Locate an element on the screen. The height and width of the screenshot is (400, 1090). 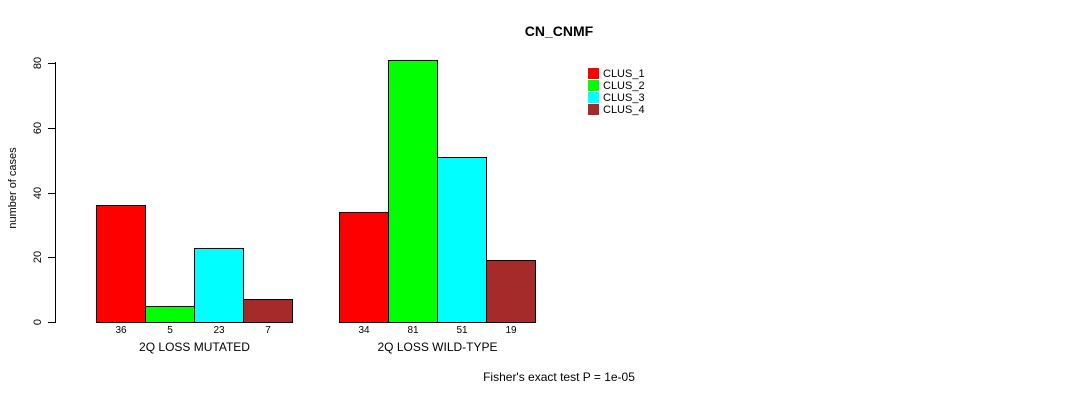
bar-value-label: 36 is located at coordinates (121, 330).